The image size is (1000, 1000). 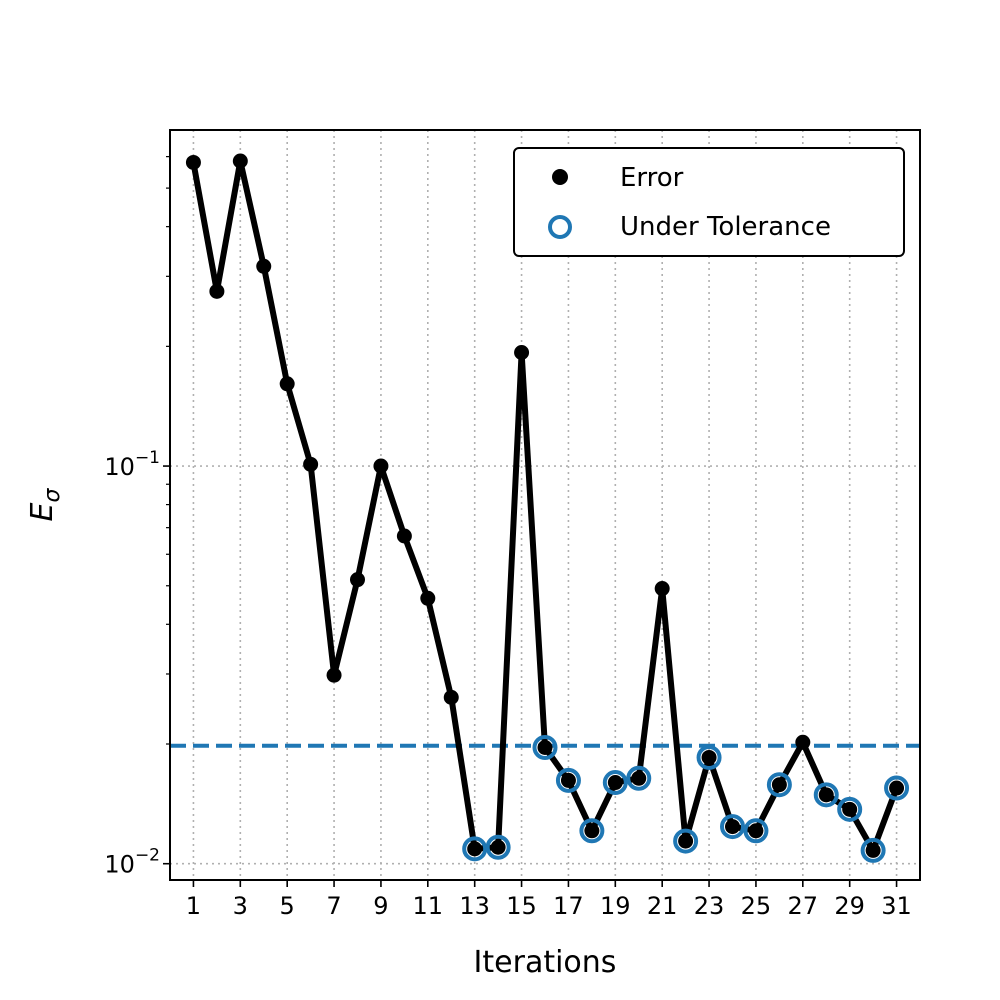 What do you see at coordinates (849, 906) in the screenshot?
I see `x-tick-label: 29` at bounding box center [849, 906].